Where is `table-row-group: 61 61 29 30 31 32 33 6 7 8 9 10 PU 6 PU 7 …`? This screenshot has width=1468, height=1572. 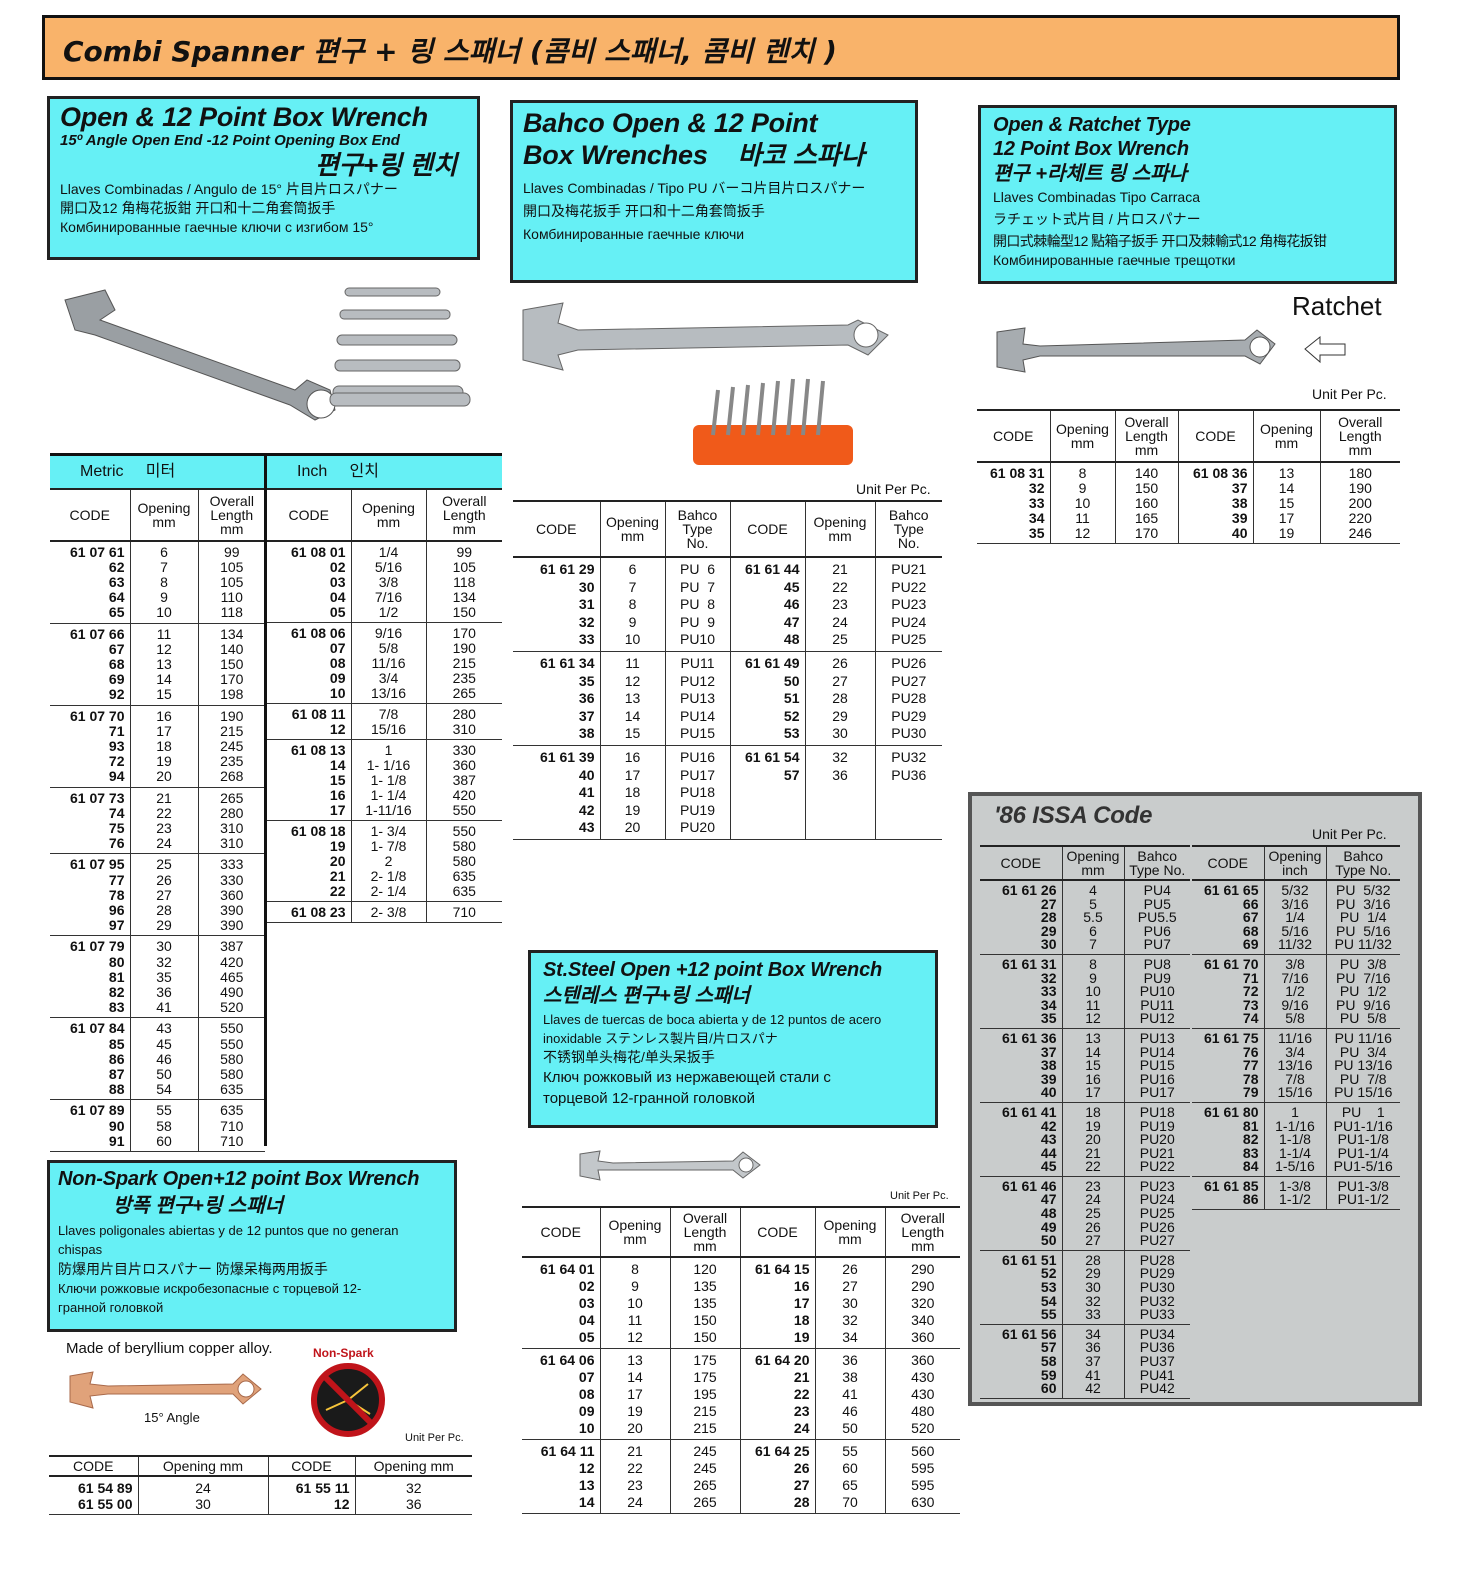 table-row-group: 61 61 29 30 31 32 33 6 7 8 9 10 PU 6 PU 7 … is located at coordinates (727, 604).